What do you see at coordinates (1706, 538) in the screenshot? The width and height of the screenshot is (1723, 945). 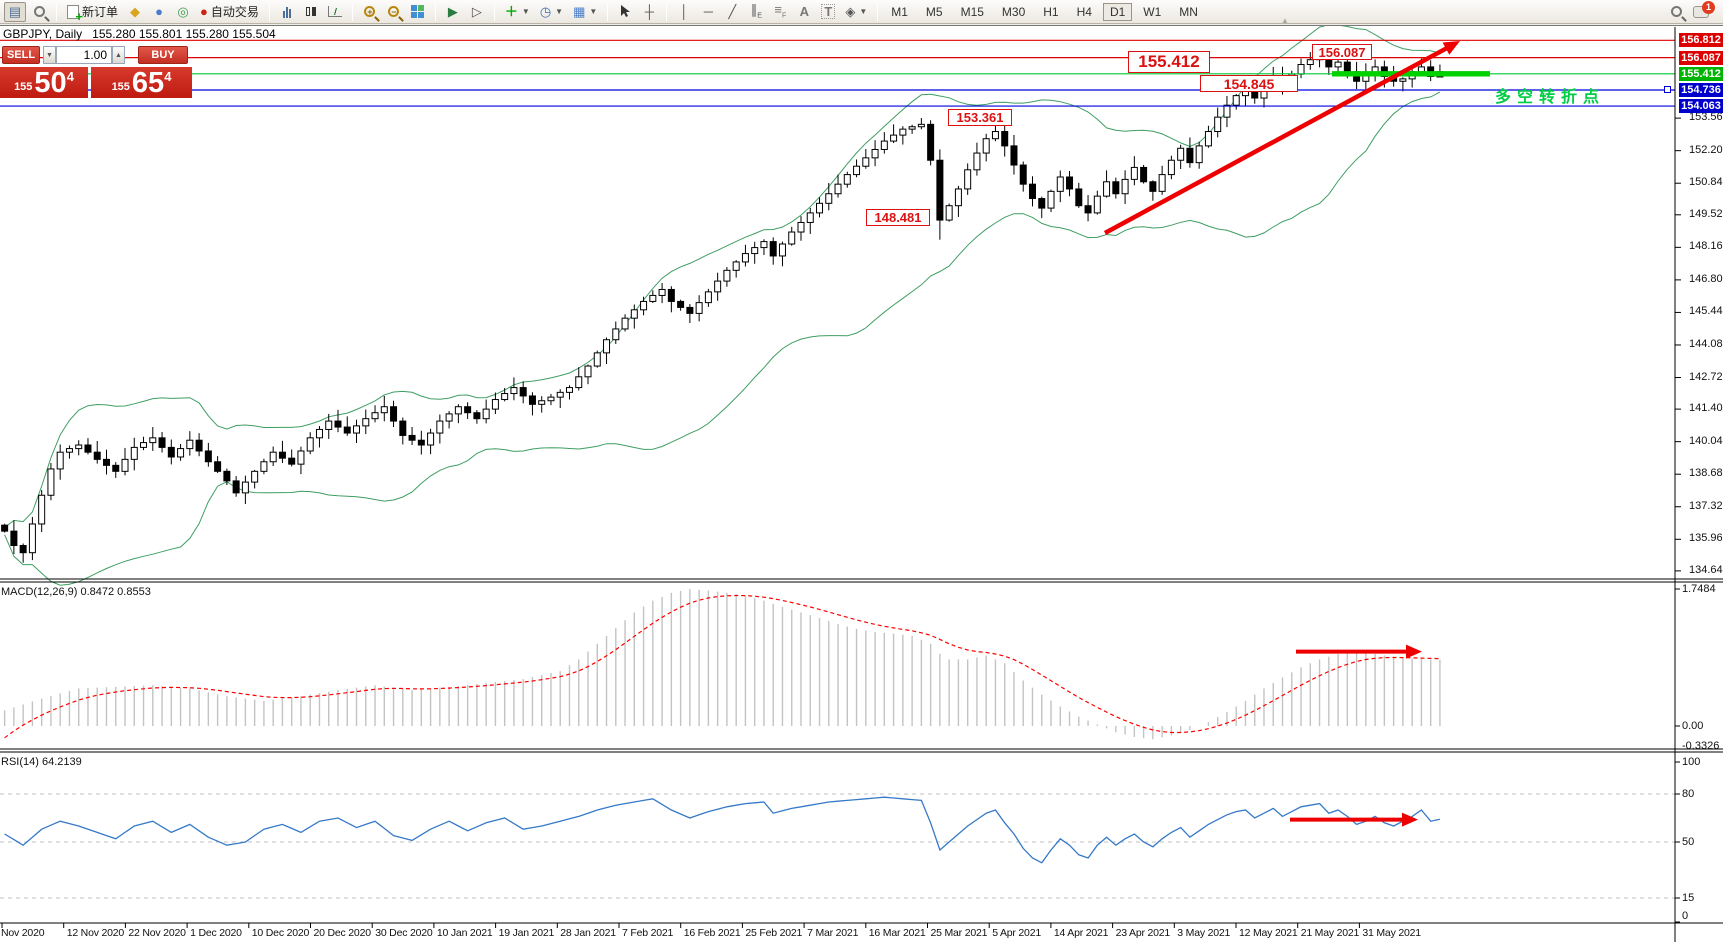 I see `price-scale-tick: 135.960` at bounding box center [1706, 538].